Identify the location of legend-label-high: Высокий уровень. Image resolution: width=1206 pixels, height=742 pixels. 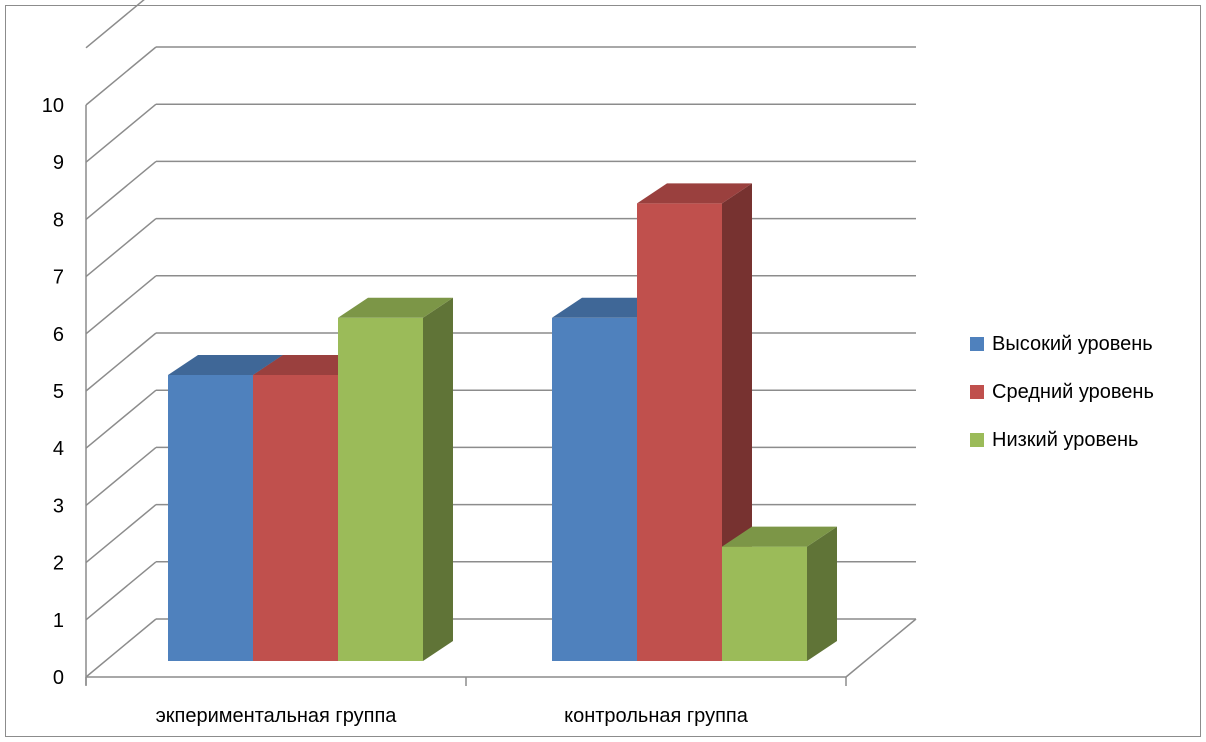
(1072, 343).